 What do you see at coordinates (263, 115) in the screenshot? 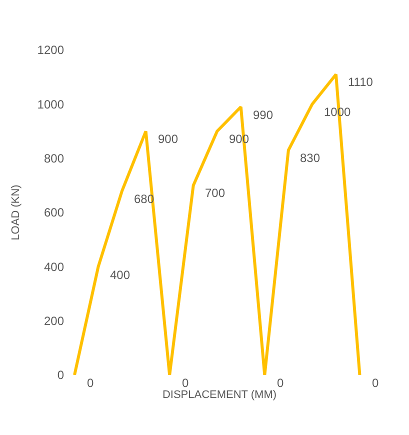
I see `data-label: 990` at bounding box center [263, 115].